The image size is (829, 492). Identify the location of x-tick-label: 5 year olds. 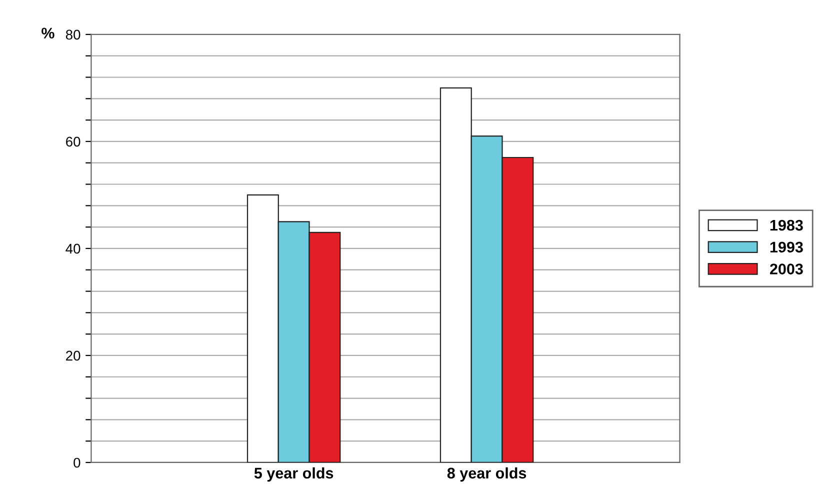
(294, 474).